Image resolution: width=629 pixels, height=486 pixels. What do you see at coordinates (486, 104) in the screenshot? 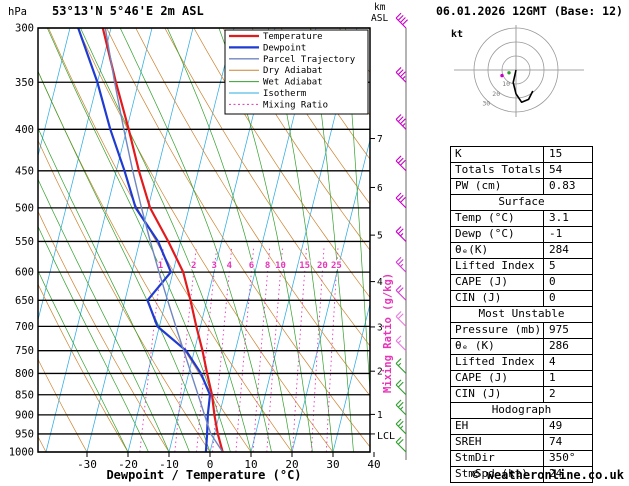
I see `hodograph-ring-label: 30` at bounding box center [486, 104].